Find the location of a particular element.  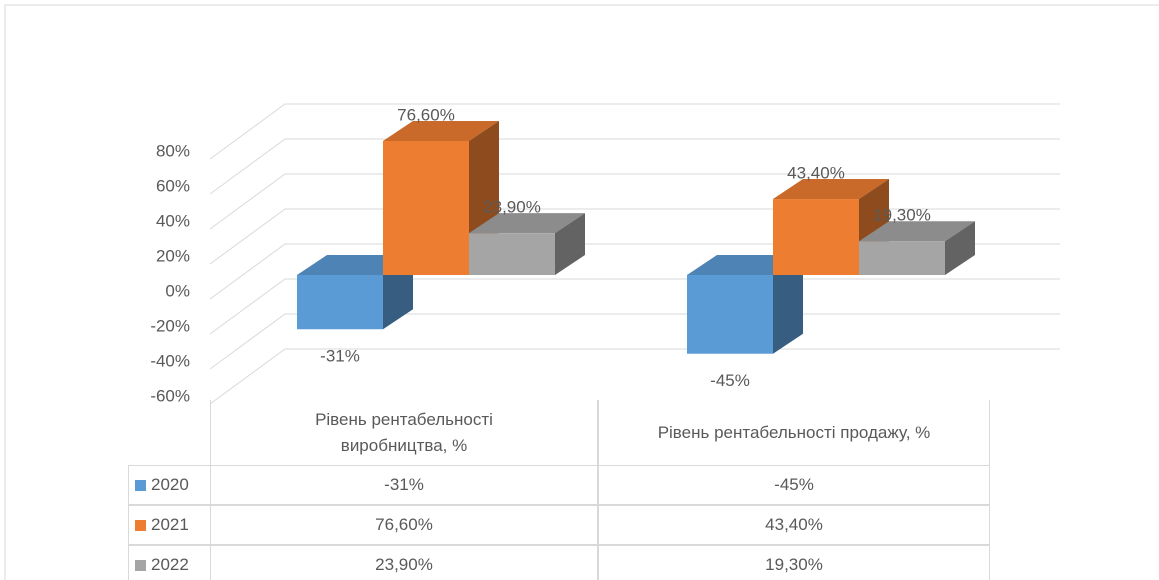

table-cell: 43,40% is located at coordinates (794, 525).